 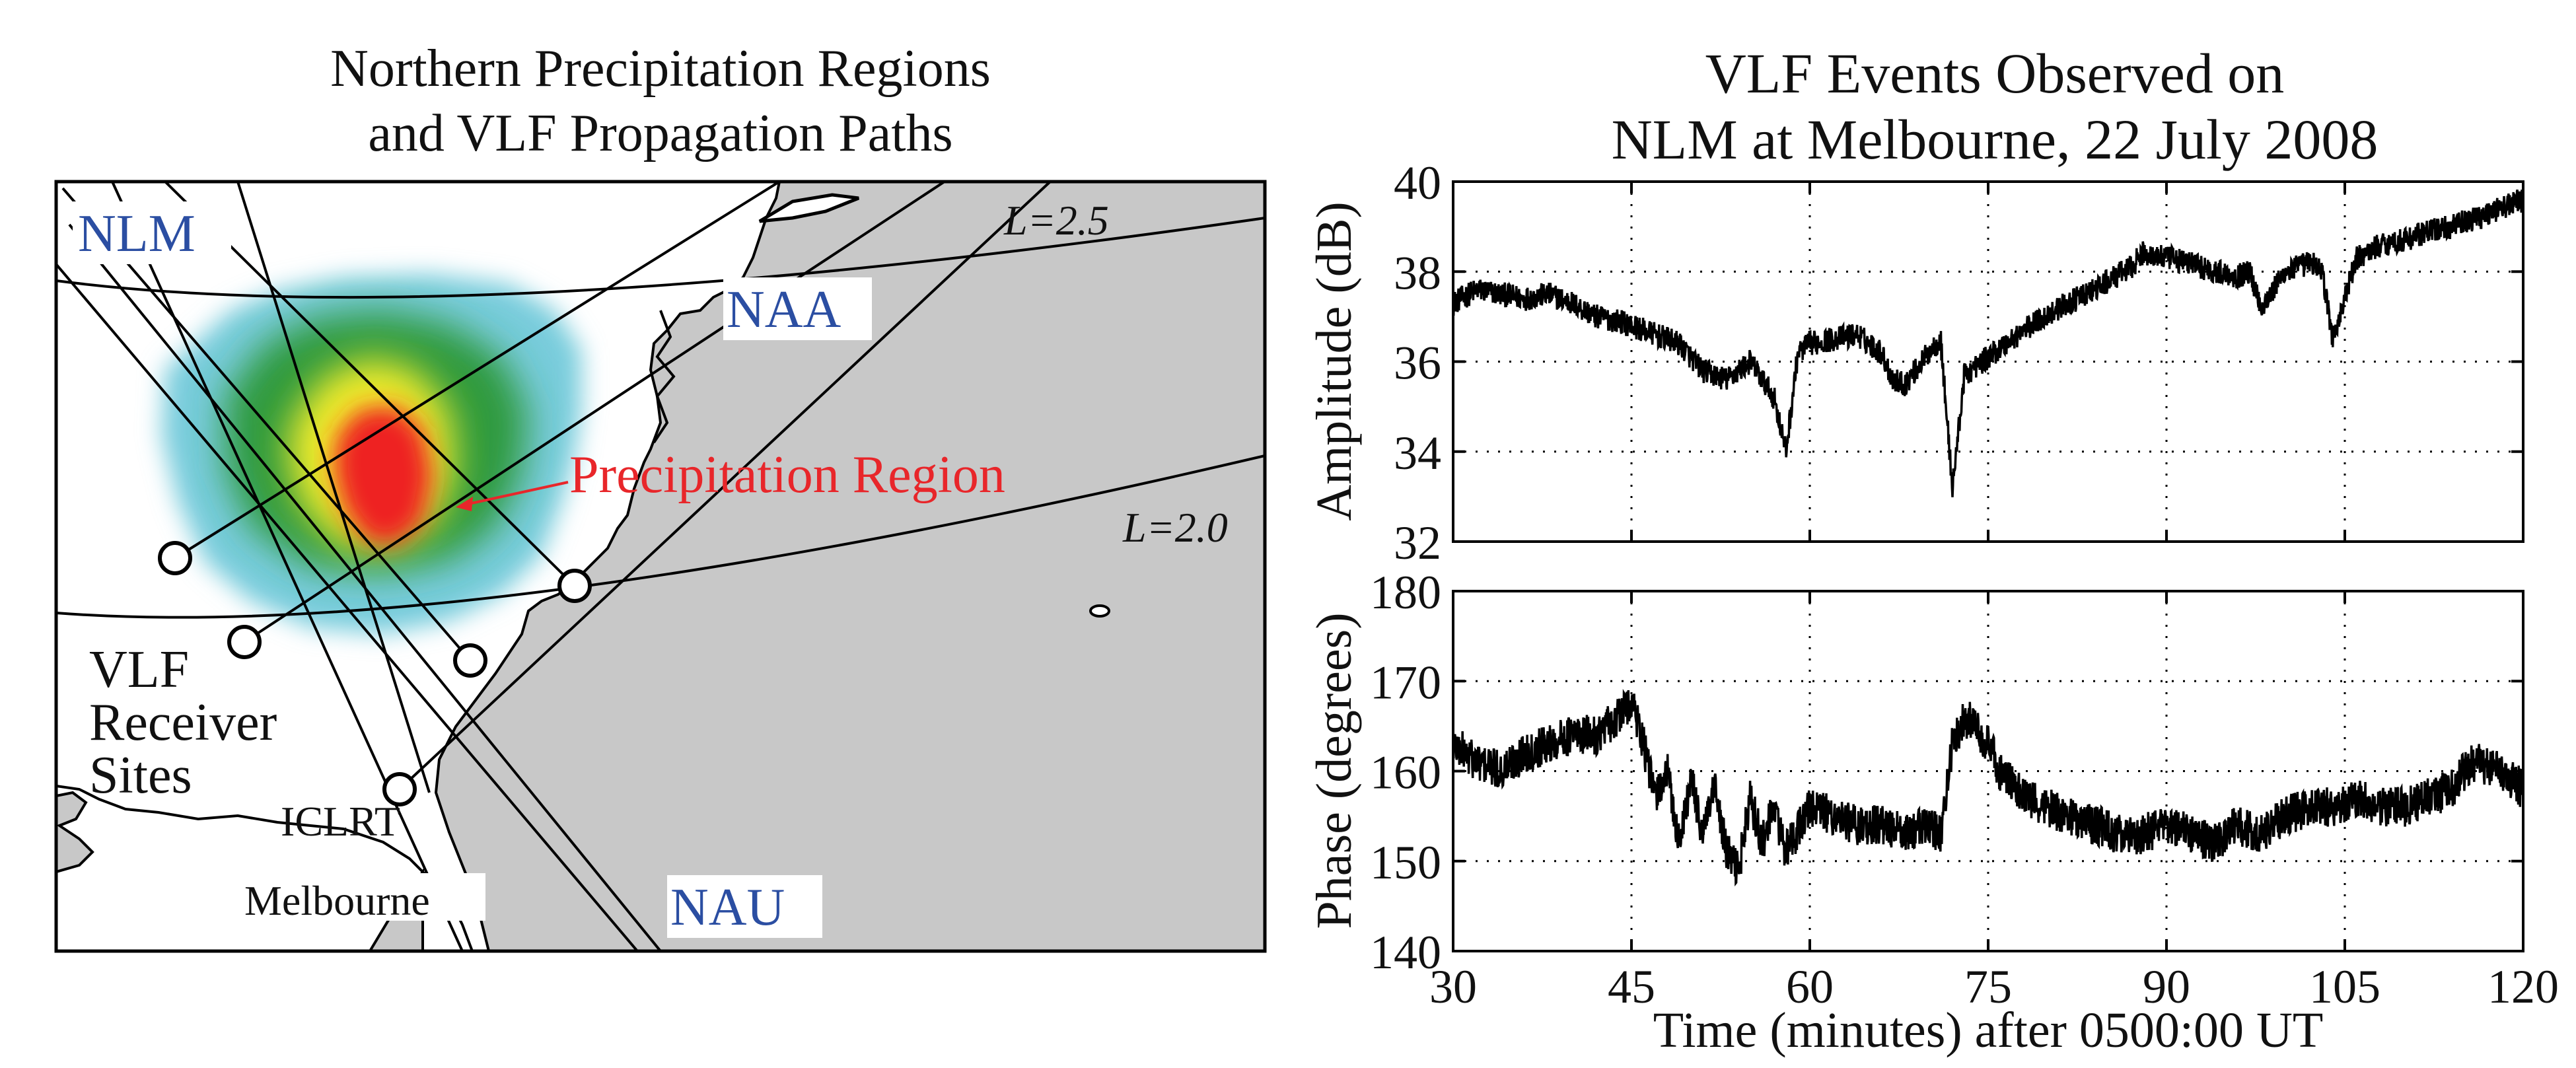 I want to click on x-tick-label: 105, so click(x=2345, y=986).